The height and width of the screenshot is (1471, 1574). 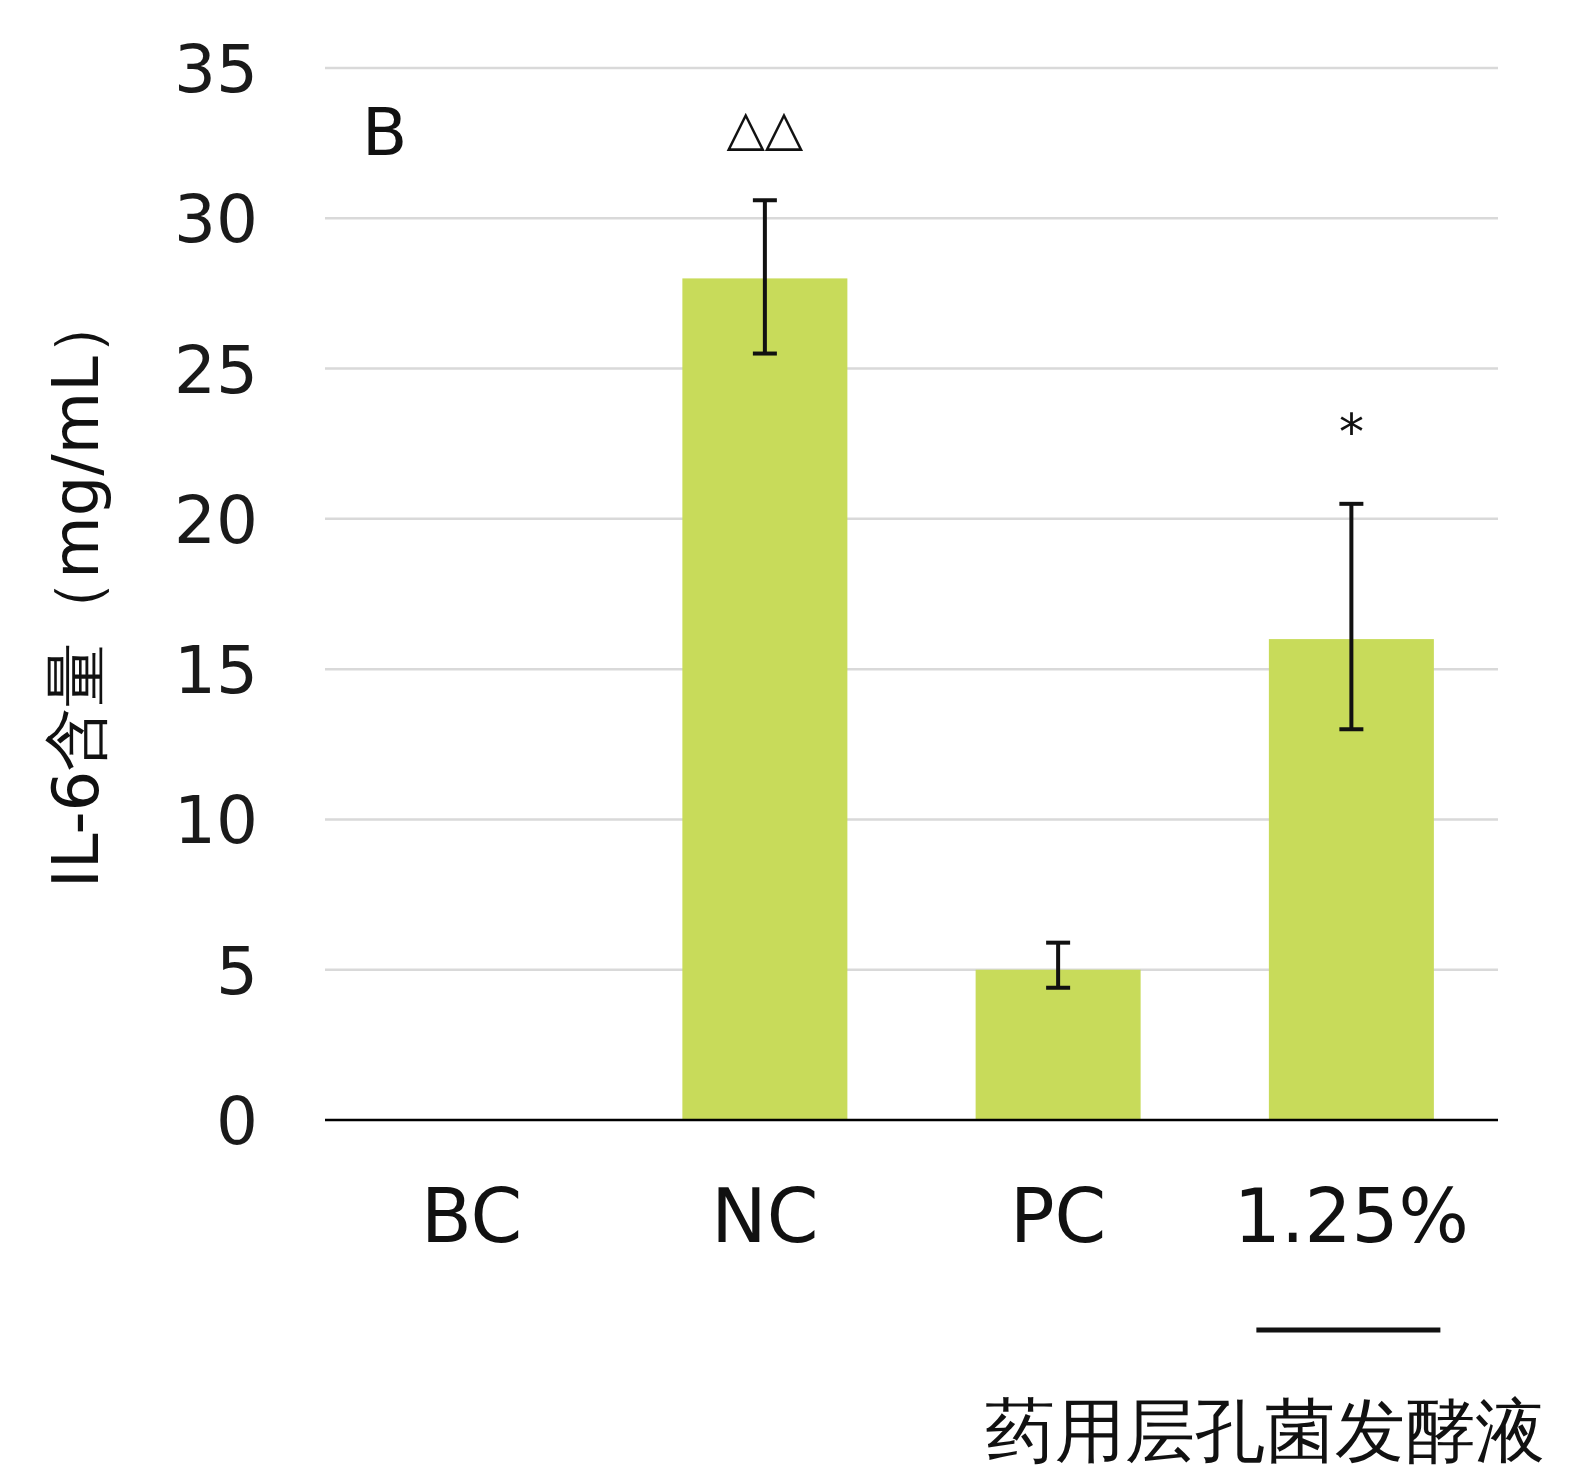 What do you see at coordinates (237, 971) in the screenshot?
I see `y-tick-label: 5` at bounding box center [237, 971].